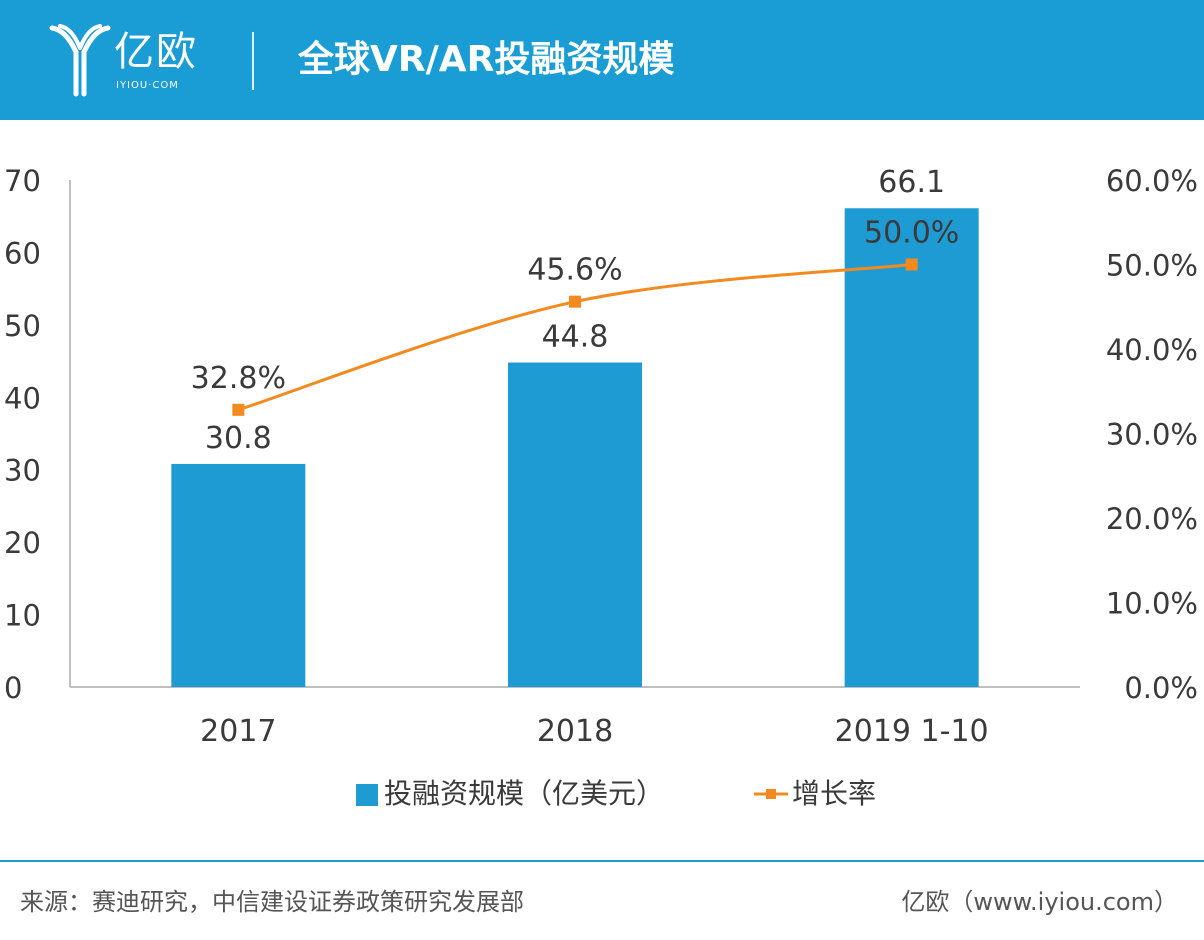 Image resolution: width=1204 pixels, height=940 pixels. Describe the element at coordinates (486, 59) in the screenshot. I see `page-title: 全球VR/AR投融资规模` at that location.